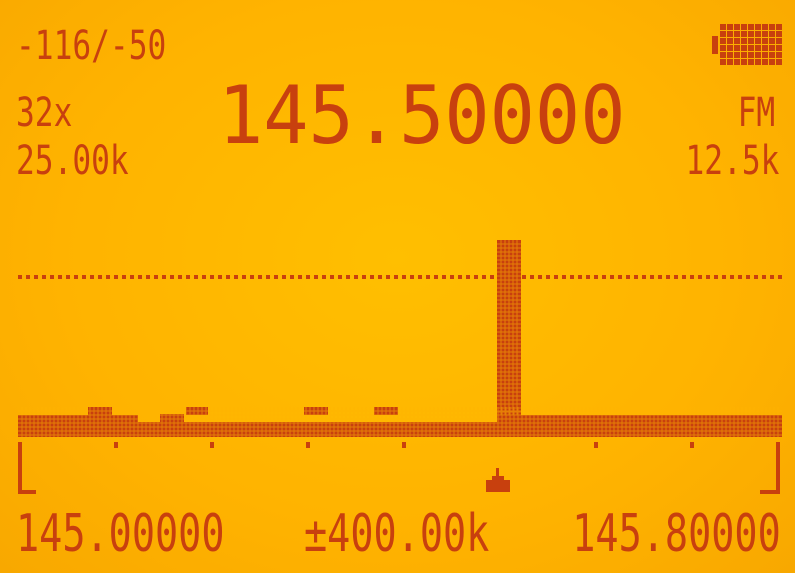  Describe the element at coordinates (397, 534) in the screenshot. I see `span-width: ±400.00k` at that location.